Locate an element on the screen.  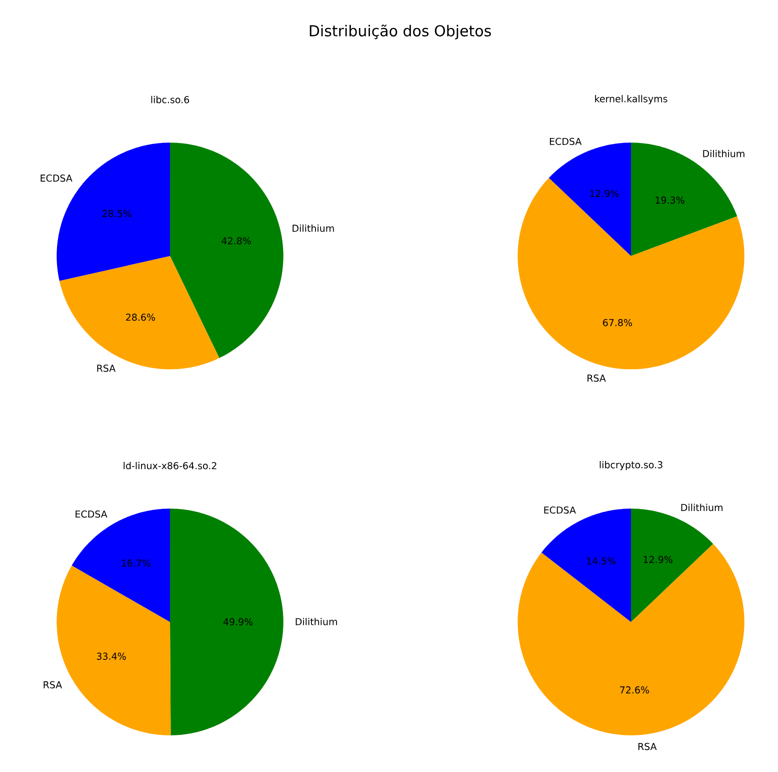
data-label: 28.5% is located at coordinates (117, 214).